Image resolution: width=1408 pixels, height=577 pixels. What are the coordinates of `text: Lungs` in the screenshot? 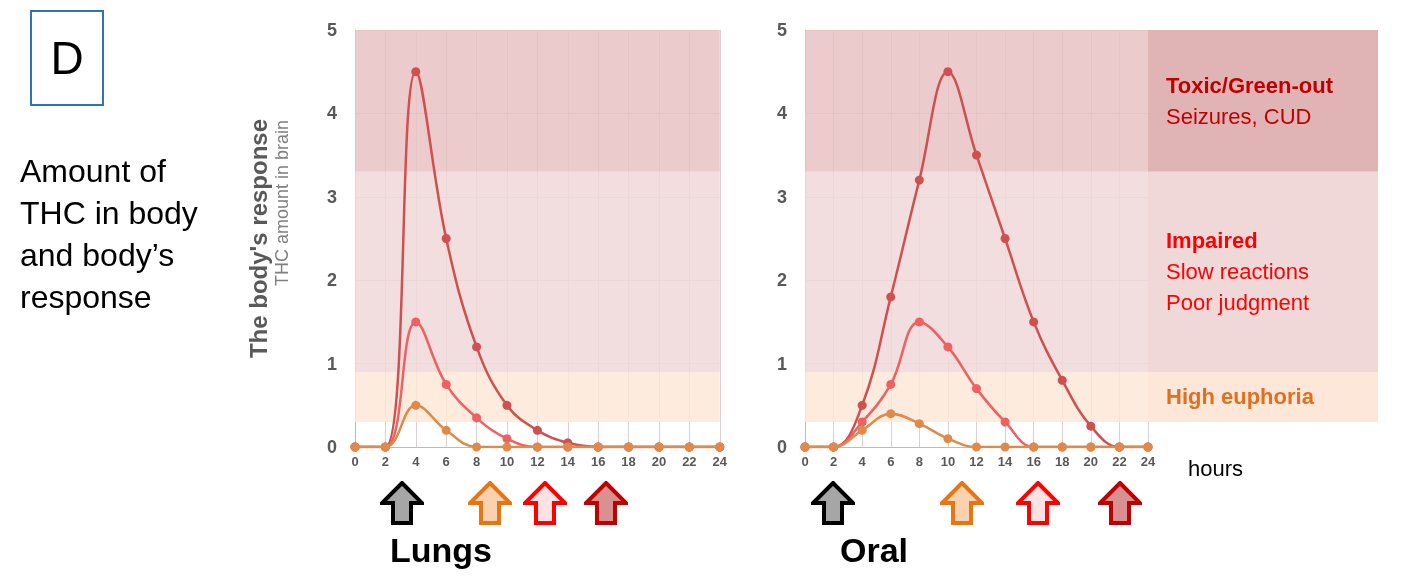 It's located at (441, 550).